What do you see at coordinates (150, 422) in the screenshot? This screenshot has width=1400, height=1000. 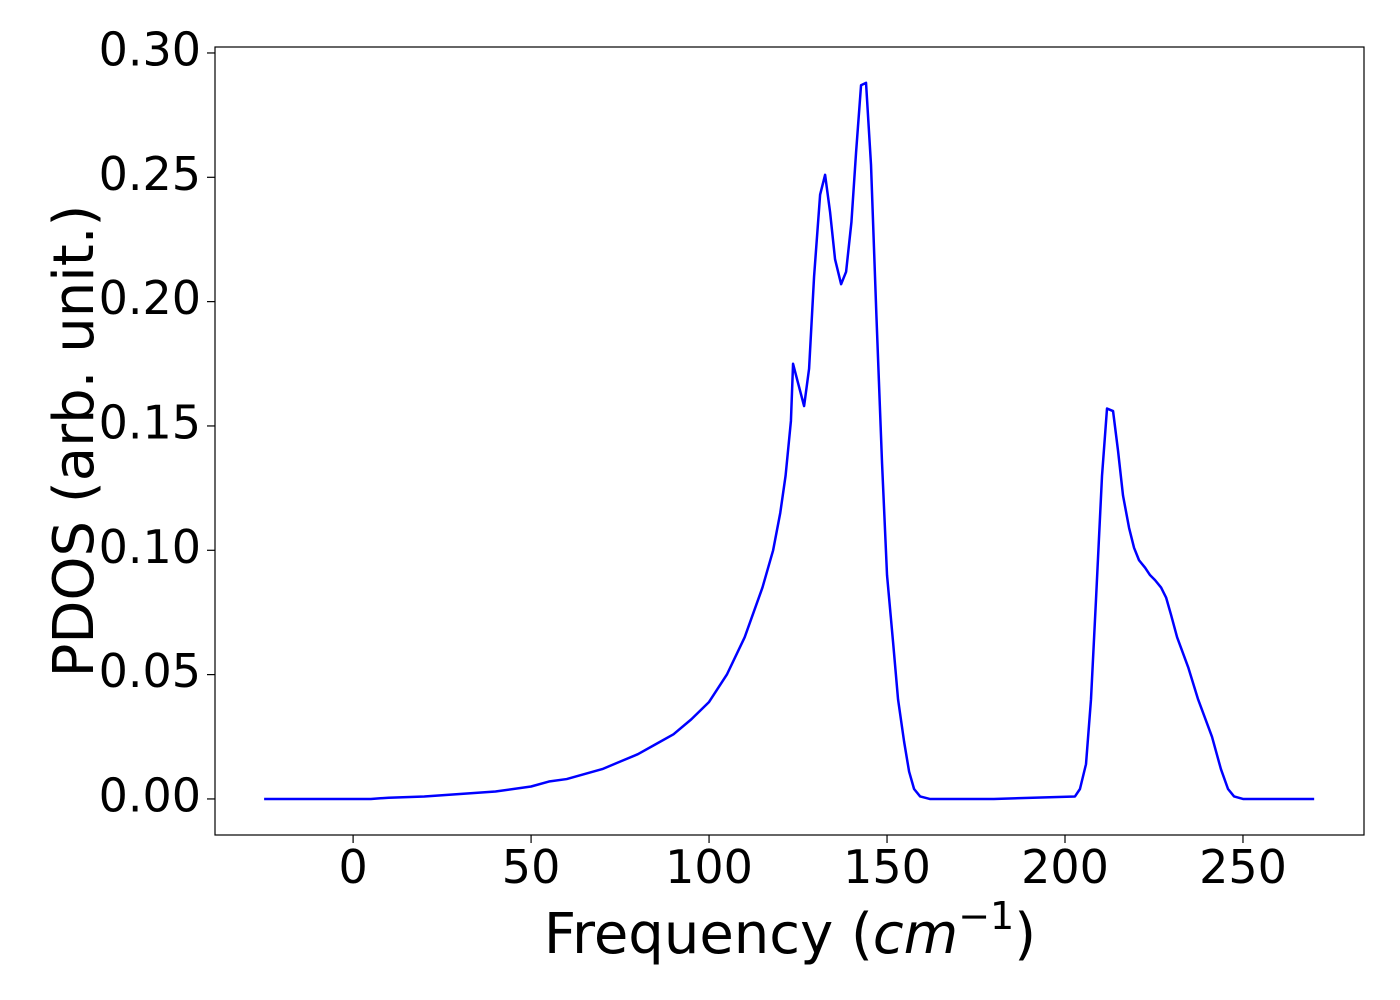 I see `y-tick-label: 0.15` at bounding box center [150, 422].